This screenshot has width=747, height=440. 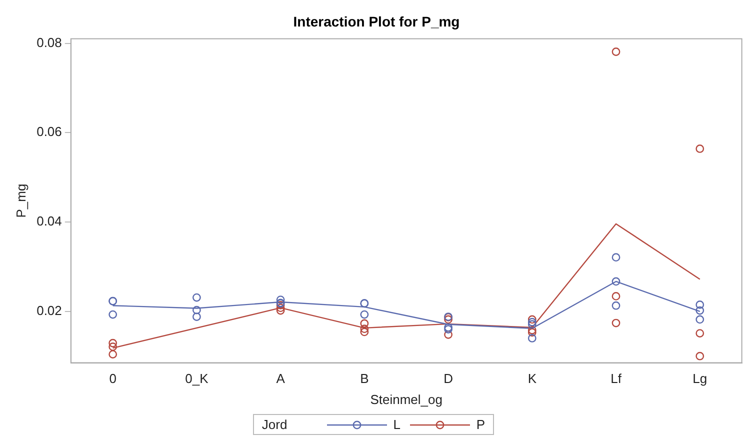 I want to click on y-axis-title: P_mg, so click(x=20, y=201).